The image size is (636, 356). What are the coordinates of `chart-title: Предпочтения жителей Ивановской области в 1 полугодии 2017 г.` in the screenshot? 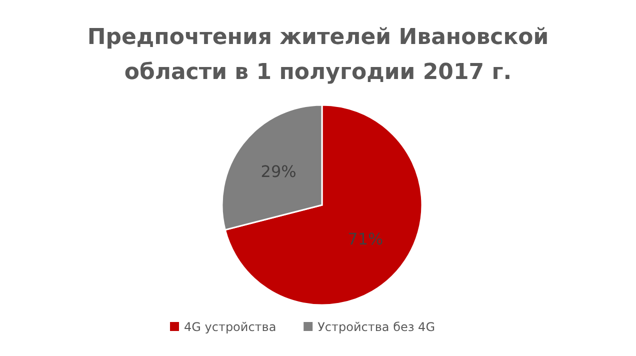 It's located at (318, 55).